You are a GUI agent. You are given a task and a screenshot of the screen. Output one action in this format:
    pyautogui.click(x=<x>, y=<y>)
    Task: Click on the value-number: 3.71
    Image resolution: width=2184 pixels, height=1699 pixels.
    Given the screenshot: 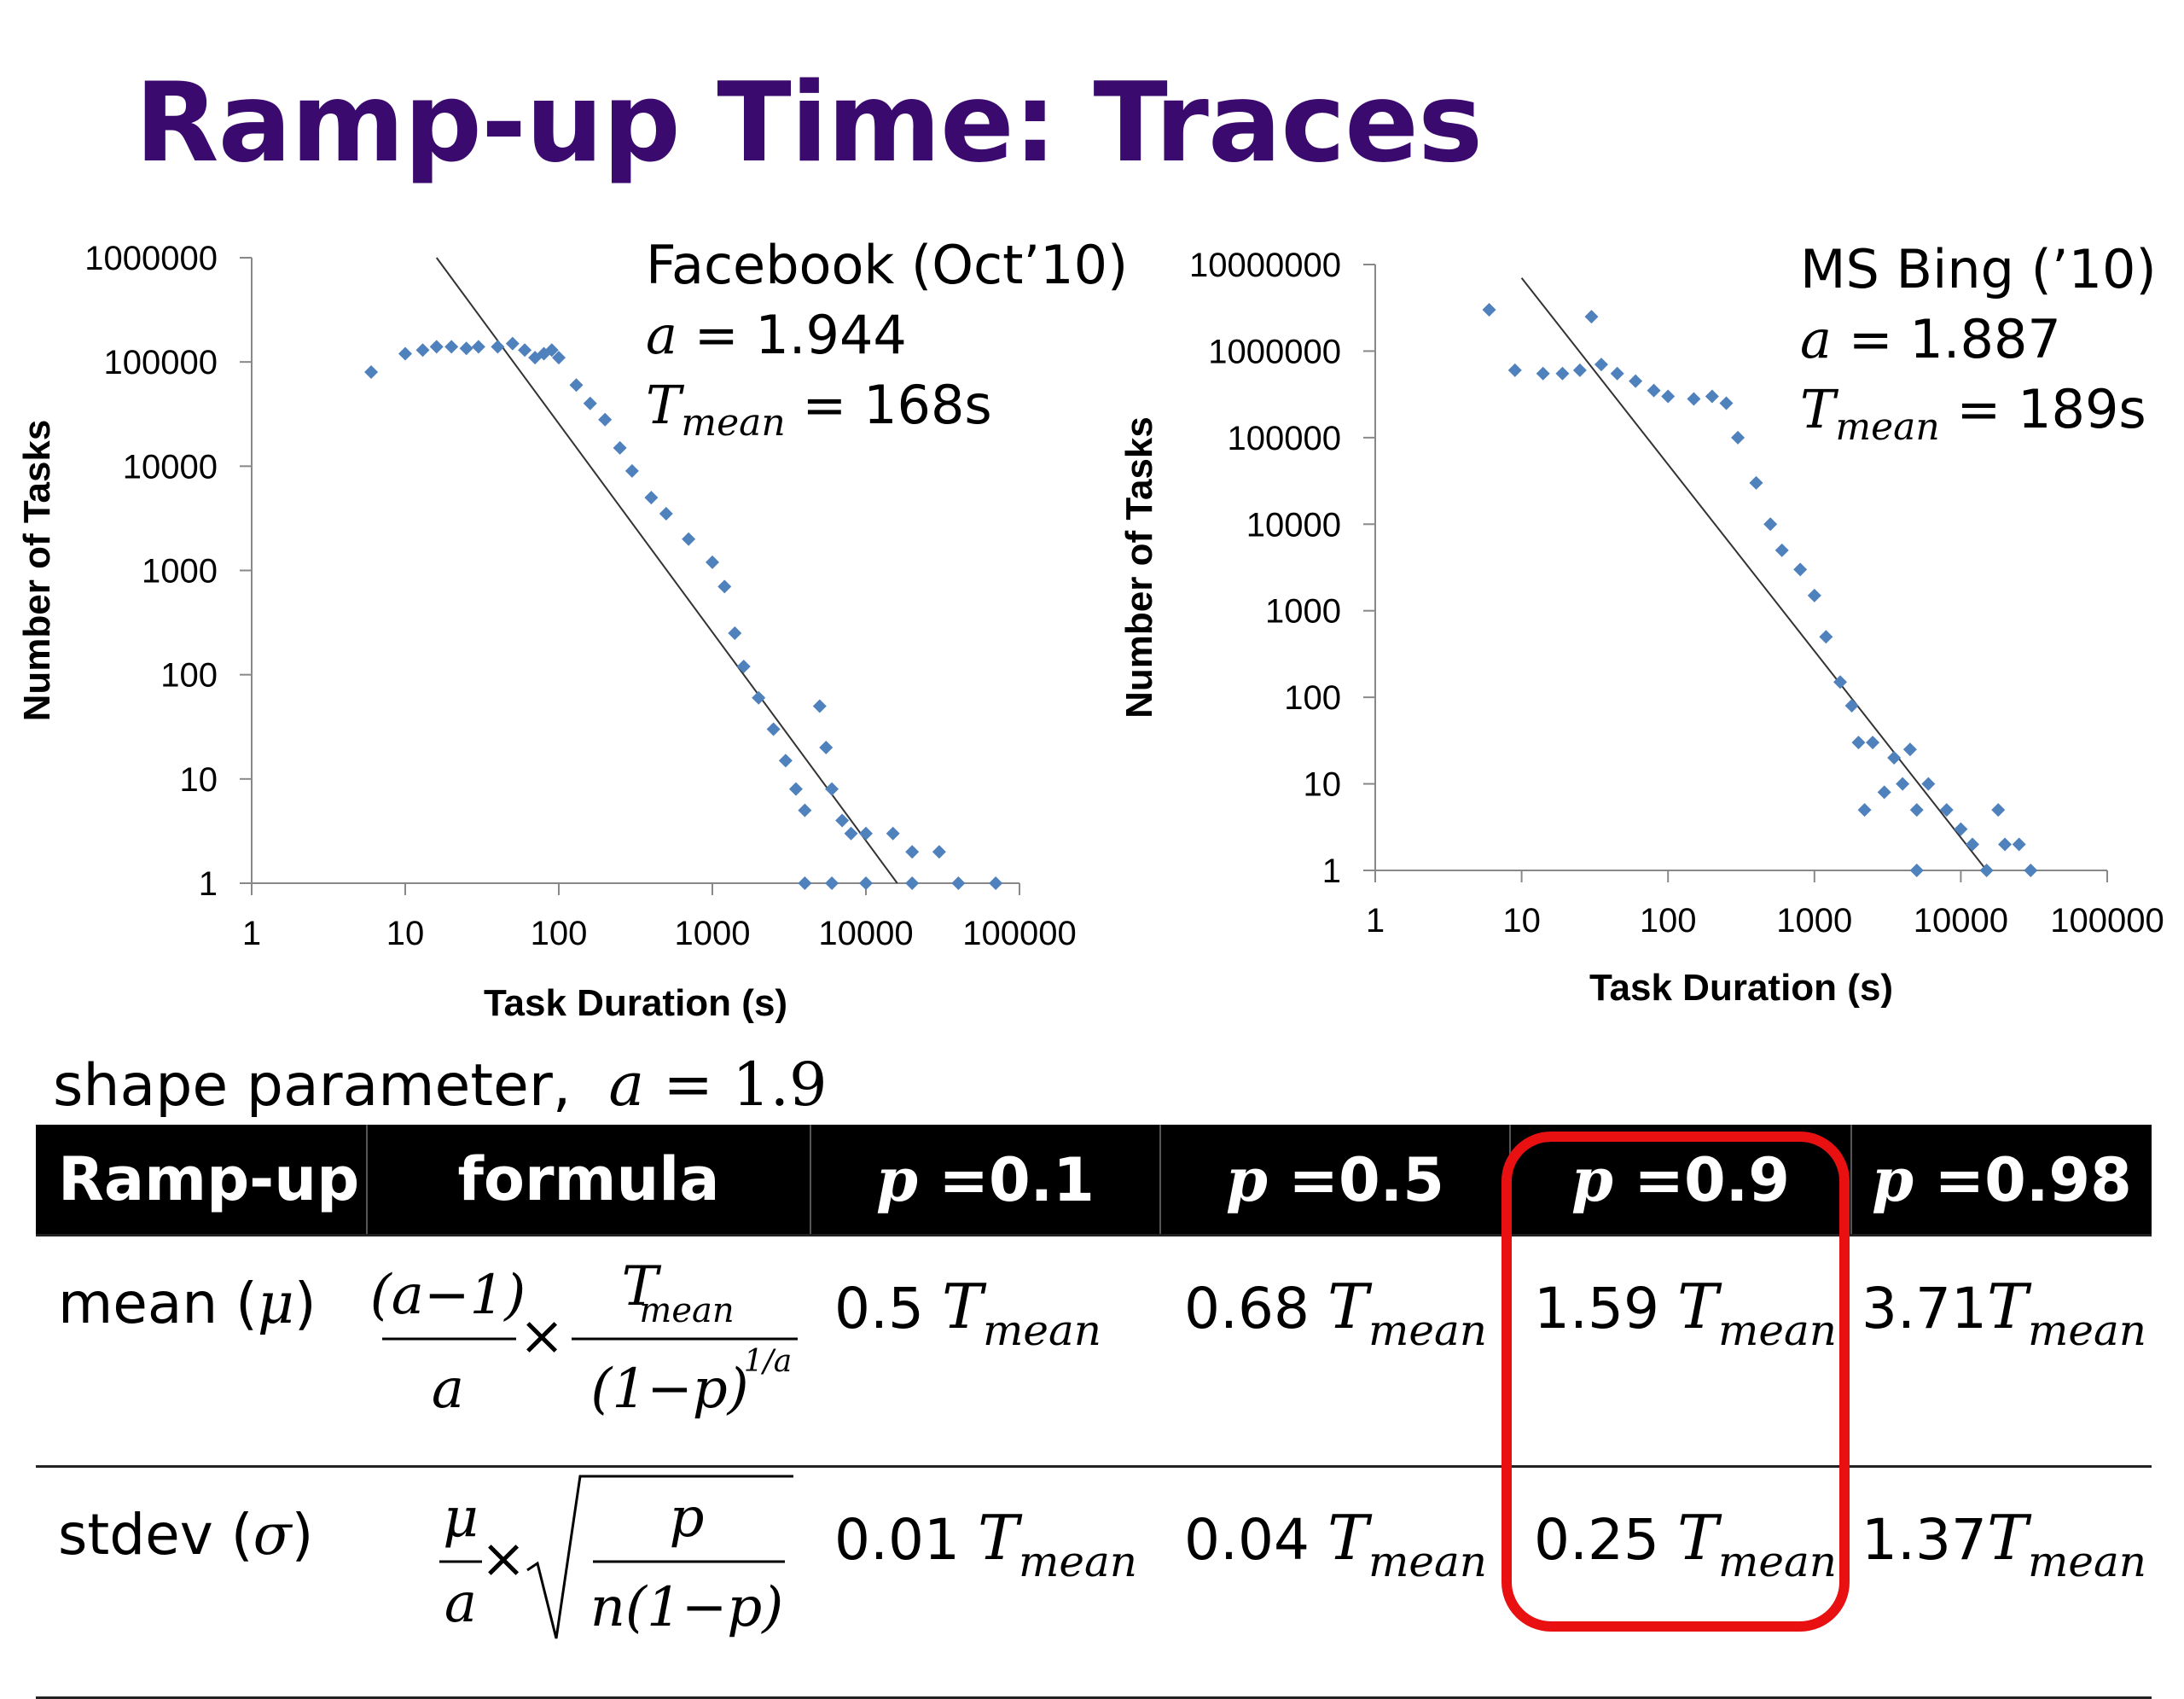 What is the action you would take?
    pyautogui.click(x=1925, y=1308)
    